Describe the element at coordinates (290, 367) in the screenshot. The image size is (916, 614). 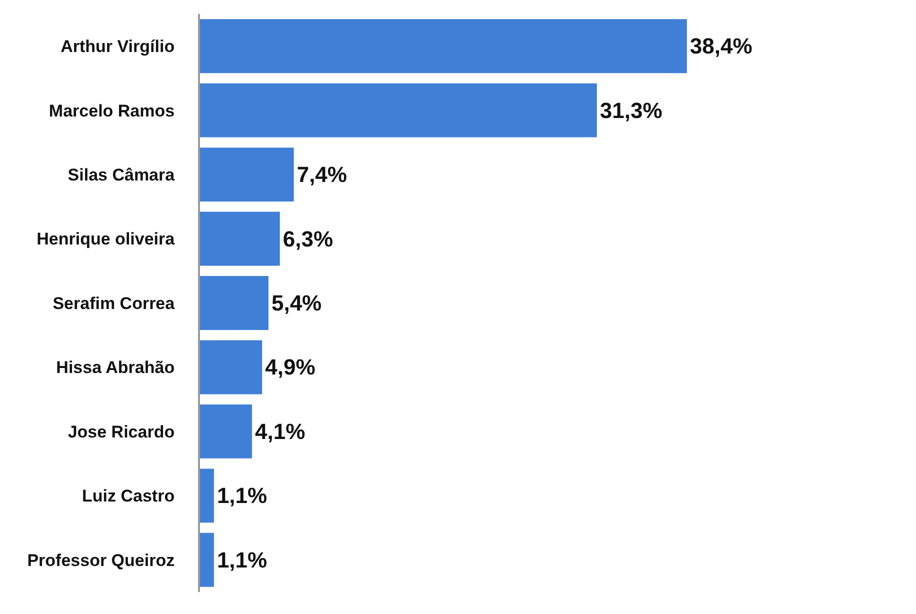
I see `data-label: 4,9%` at that location.